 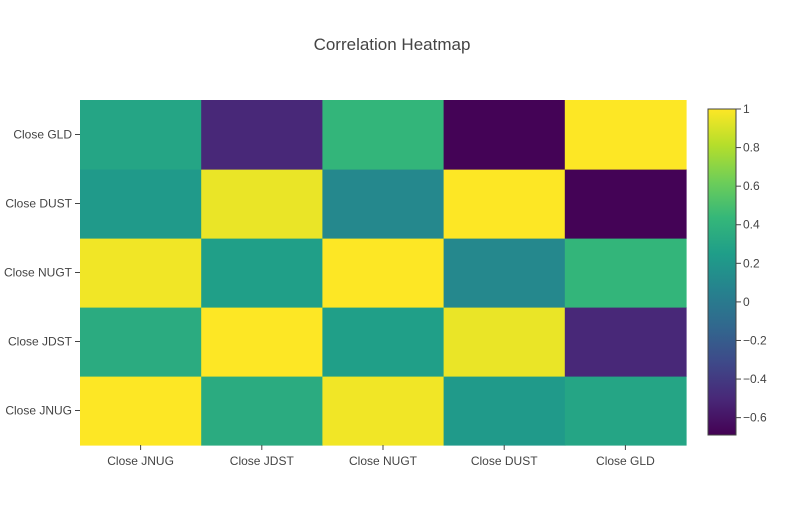 I want to click on colorbar-tick-label: −0.4, so click(x=755, y=379).